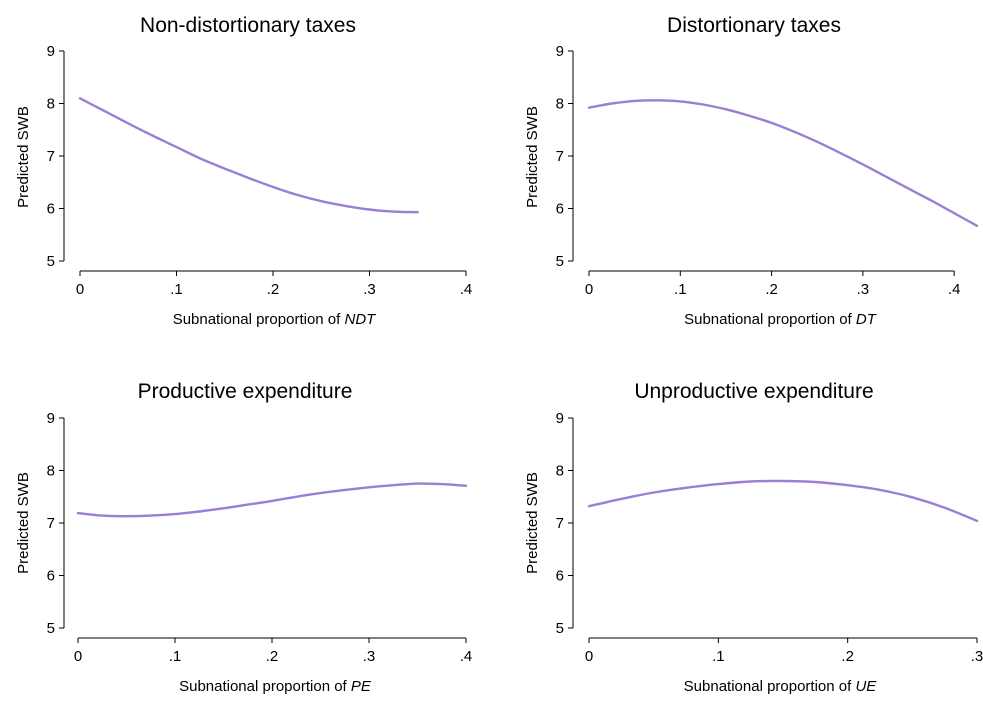  What do you see at coordinates (245, 391) in the screenshot?
I see `chart-title: Productive expenditure` at bounding box center [245, 391].